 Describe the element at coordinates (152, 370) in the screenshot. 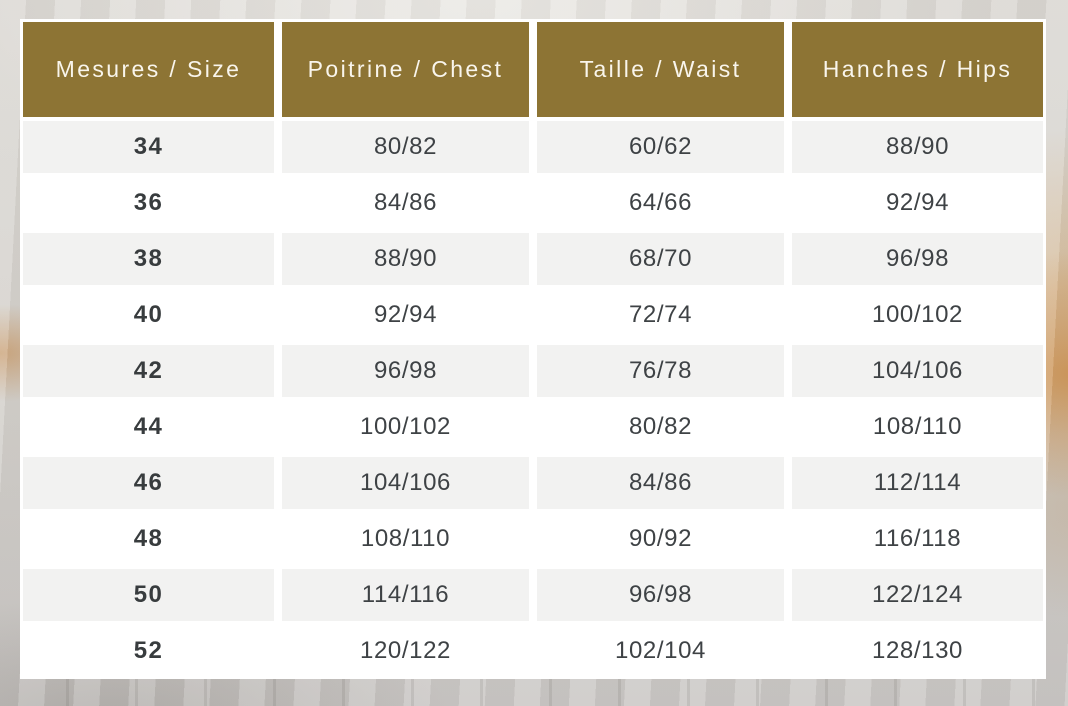

I see `size-cell: 42` at that location.